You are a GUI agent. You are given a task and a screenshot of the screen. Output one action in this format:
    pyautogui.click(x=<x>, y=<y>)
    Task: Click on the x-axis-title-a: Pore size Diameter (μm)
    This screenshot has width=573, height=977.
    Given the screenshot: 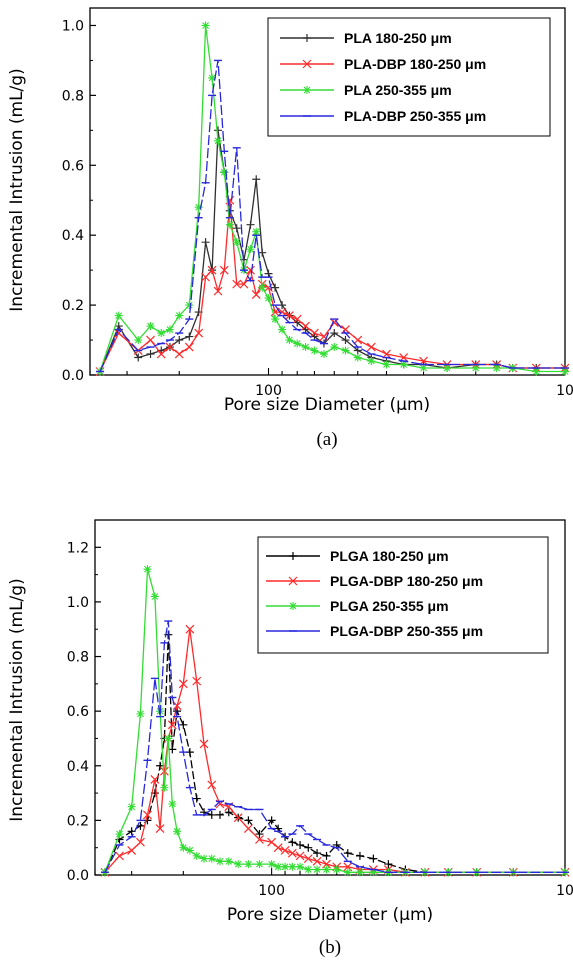 What is the action you would take?
    pyautogui.click(x=327, y=405)
    